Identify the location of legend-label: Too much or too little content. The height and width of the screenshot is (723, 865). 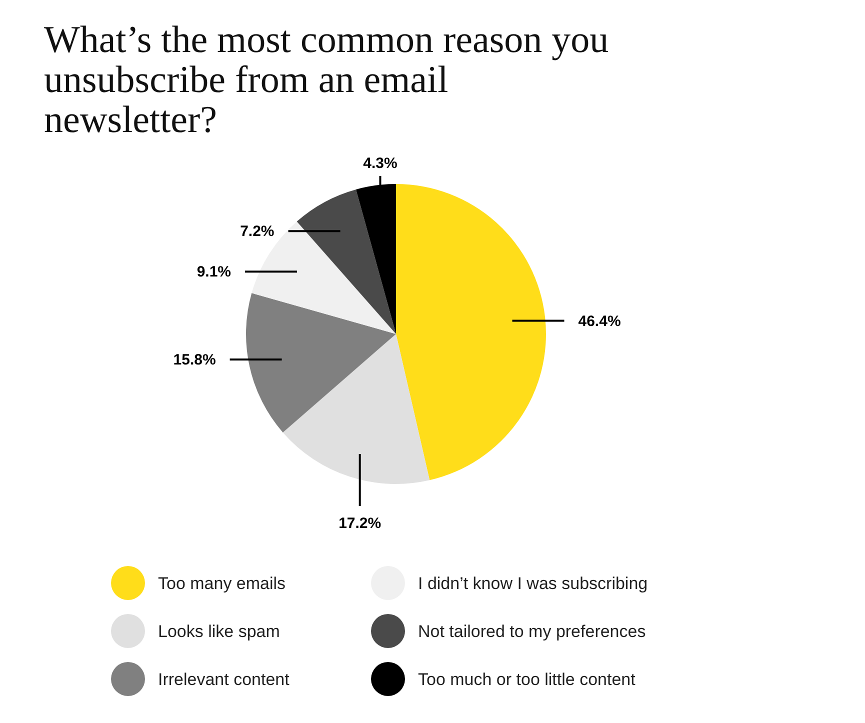
(527, 679).